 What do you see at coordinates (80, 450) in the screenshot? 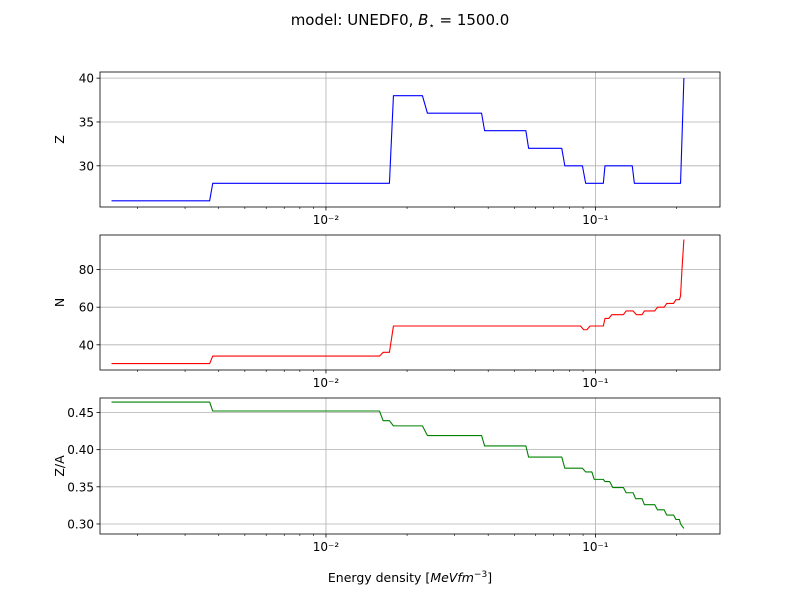
I see `y-tick-label: 0.40` at bounding box center [80, 450].